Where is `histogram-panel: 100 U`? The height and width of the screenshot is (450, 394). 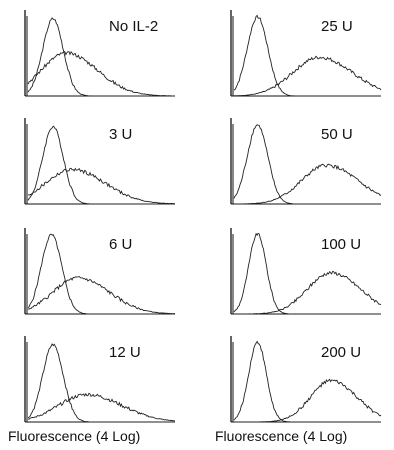
histogram-panel: 100 U is located at coordinates (306, 271).